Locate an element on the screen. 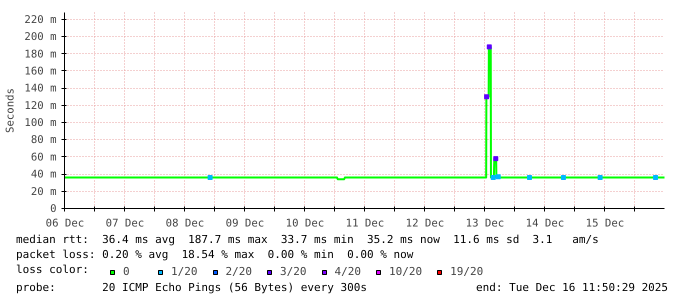 The image size is (697, 297). x-tick-label: 07 Dec is located at coordinates (125, 223).